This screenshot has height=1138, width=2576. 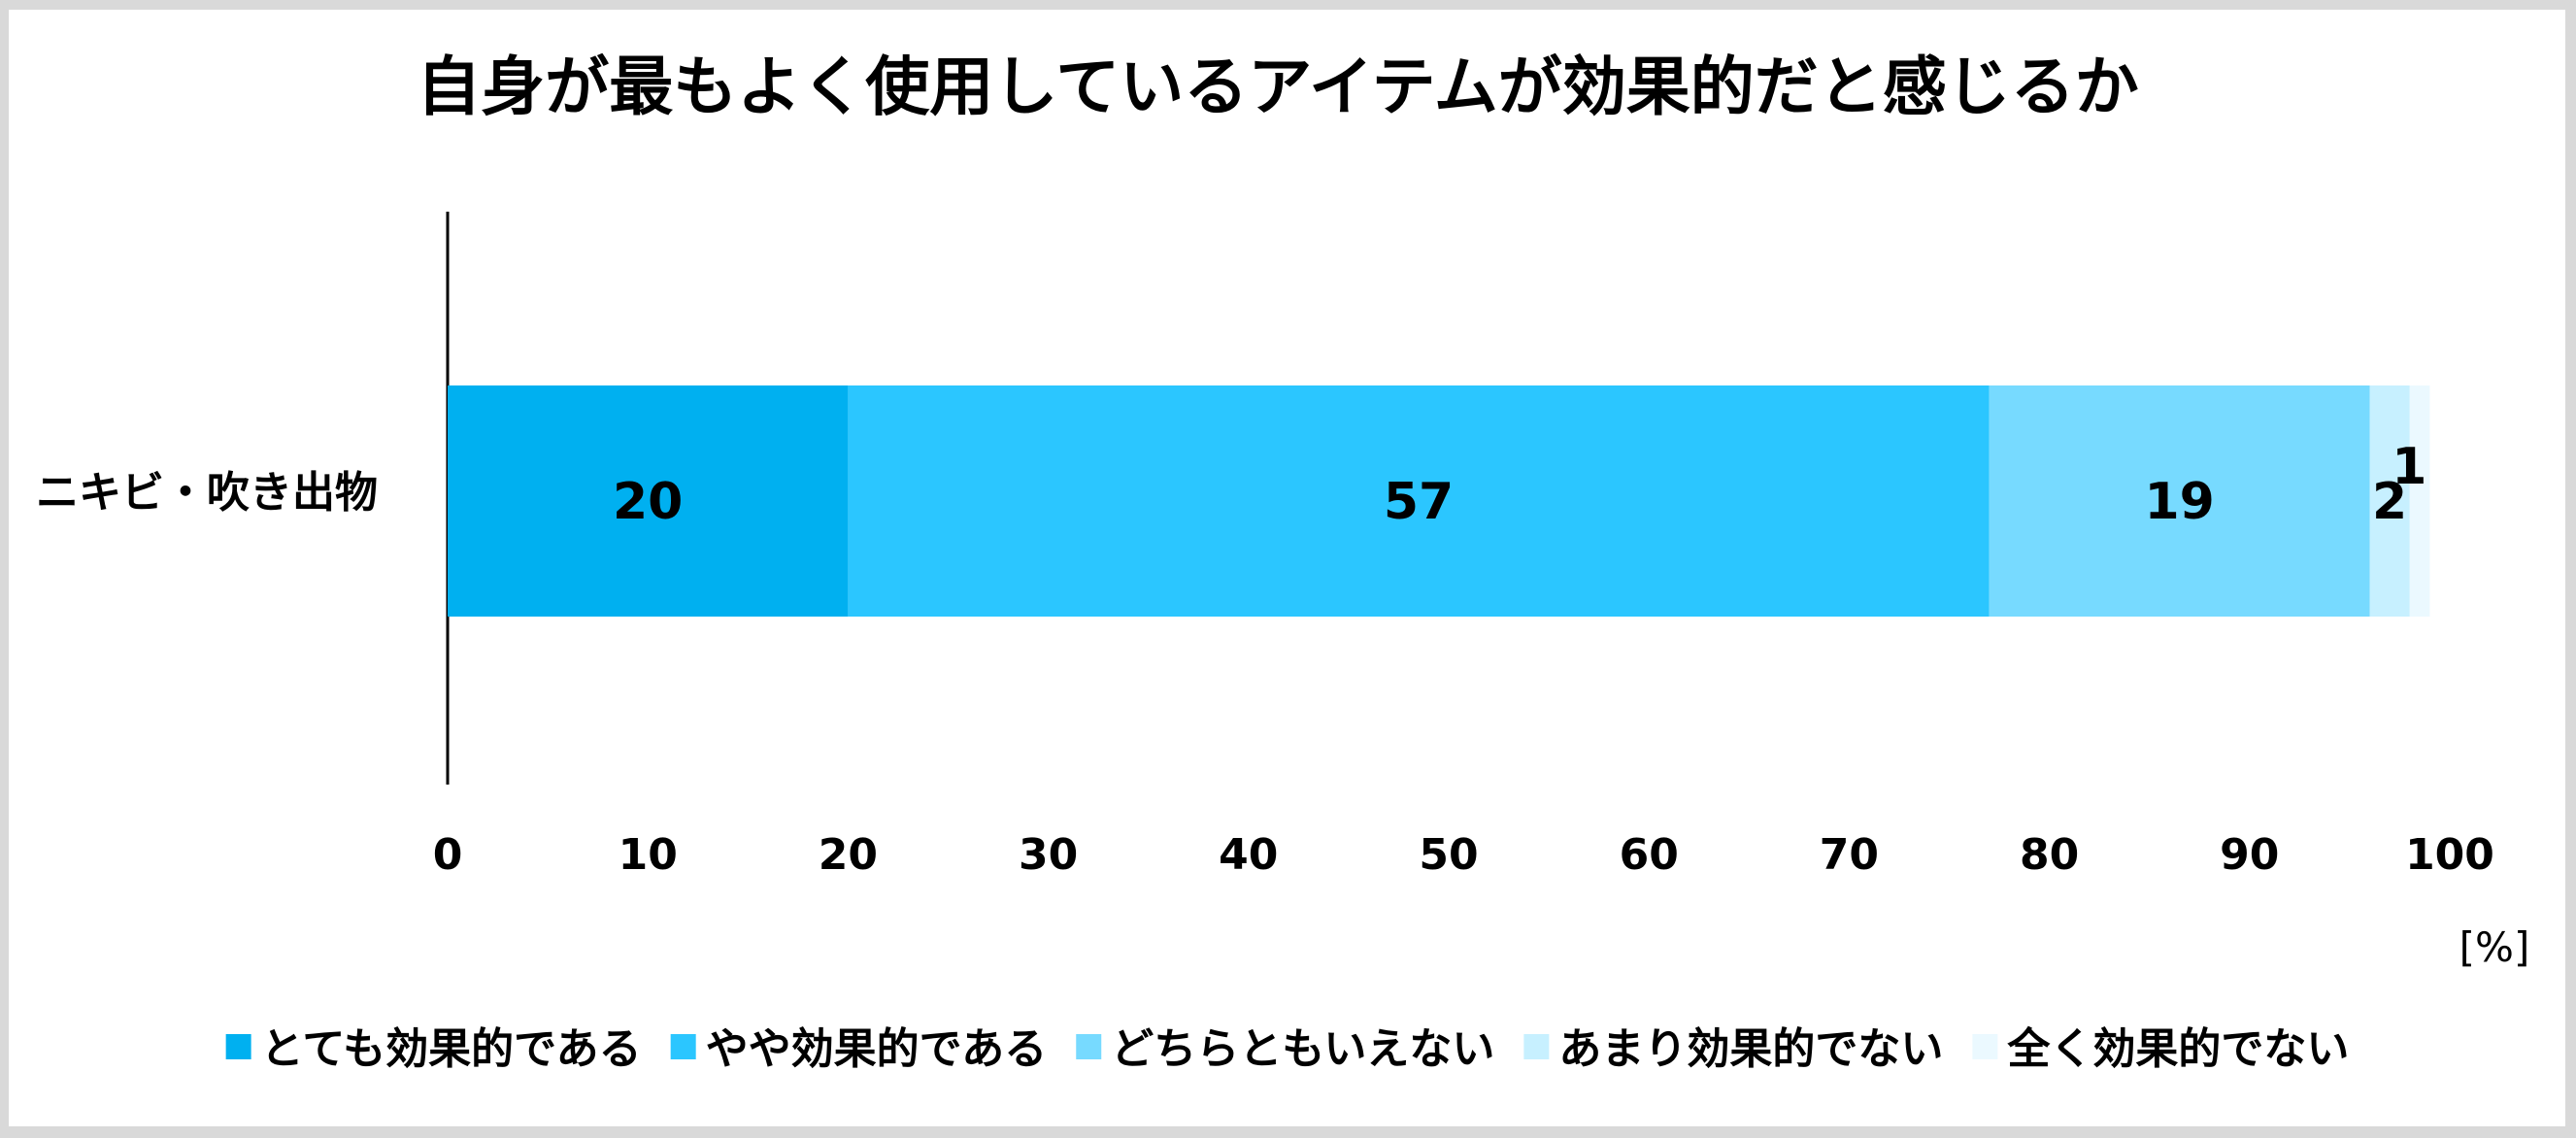 What do you see at coordinates (1302, 1049) in the screenshot?
I see `legend-label: どちらともいえない` at bounding box center [1302, 1049].